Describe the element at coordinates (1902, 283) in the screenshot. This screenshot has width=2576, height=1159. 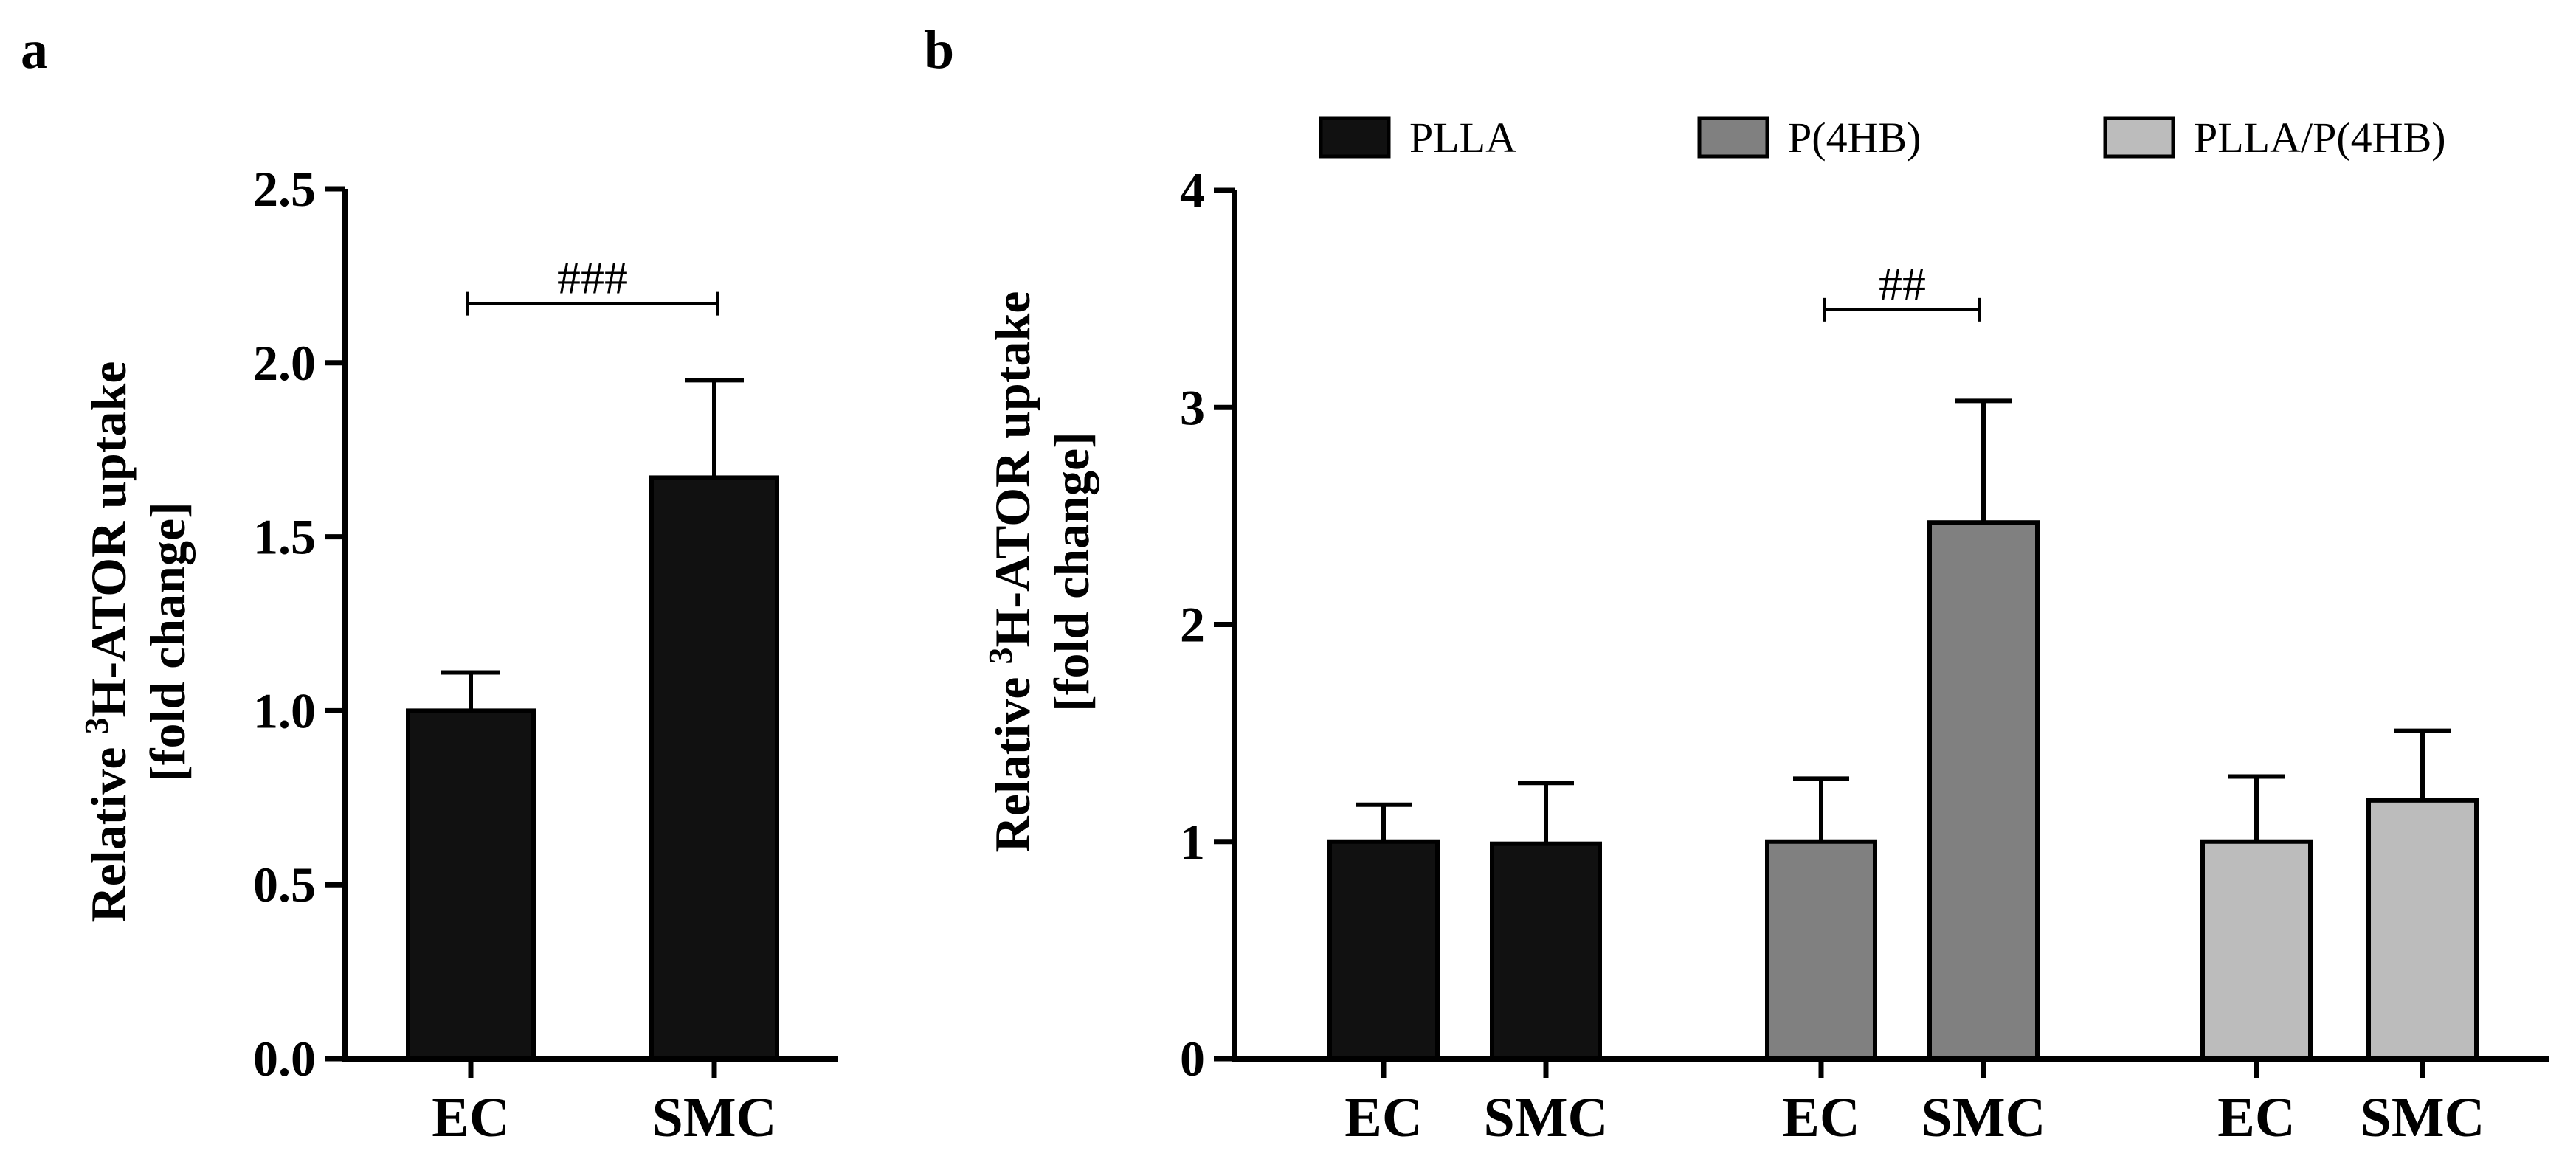
I see `panel-b-significance-label: ##` at that location.